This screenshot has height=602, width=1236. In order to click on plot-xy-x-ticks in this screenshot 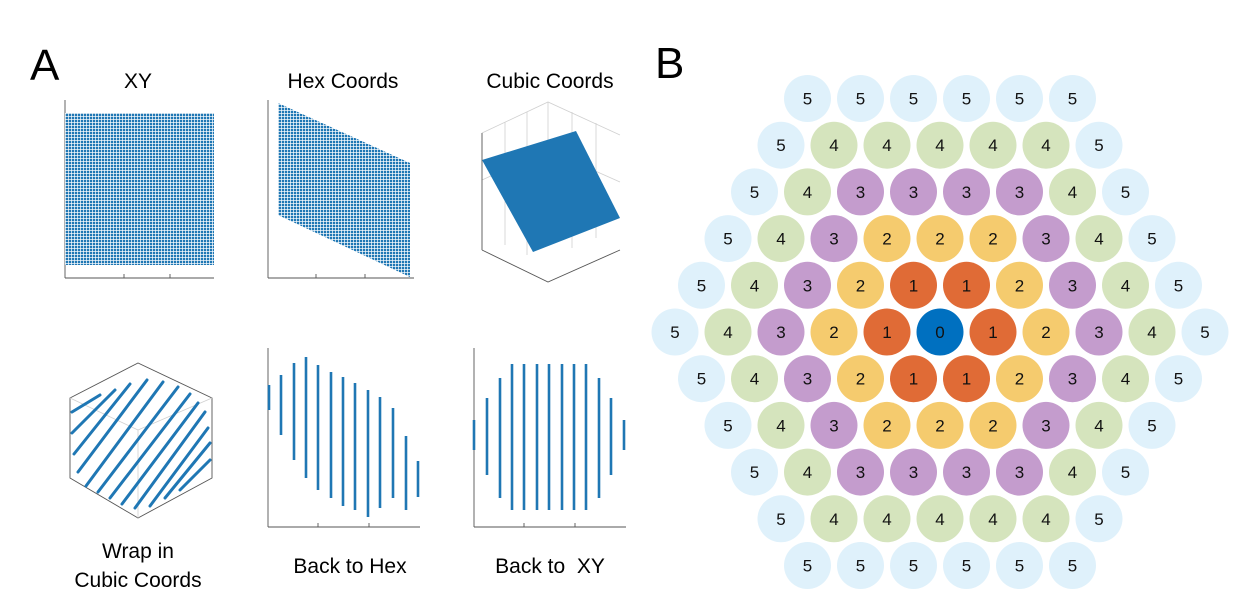, I will do `click(147, 276)`.